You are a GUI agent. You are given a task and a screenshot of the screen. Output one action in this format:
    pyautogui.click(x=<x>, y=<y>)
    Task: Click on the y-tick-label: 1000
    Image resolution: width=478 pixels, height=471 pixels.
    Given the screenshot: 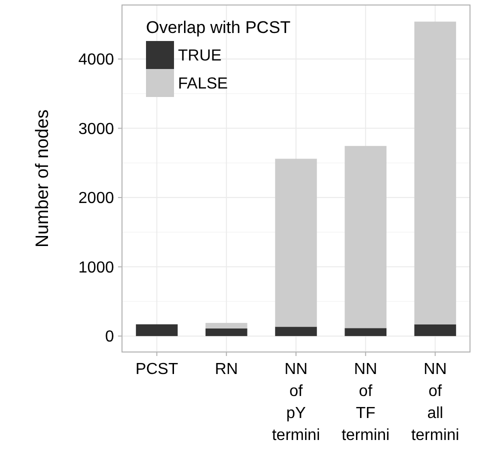 What is the action you would take?
    pyautogui.click(x=96, y=267)
    